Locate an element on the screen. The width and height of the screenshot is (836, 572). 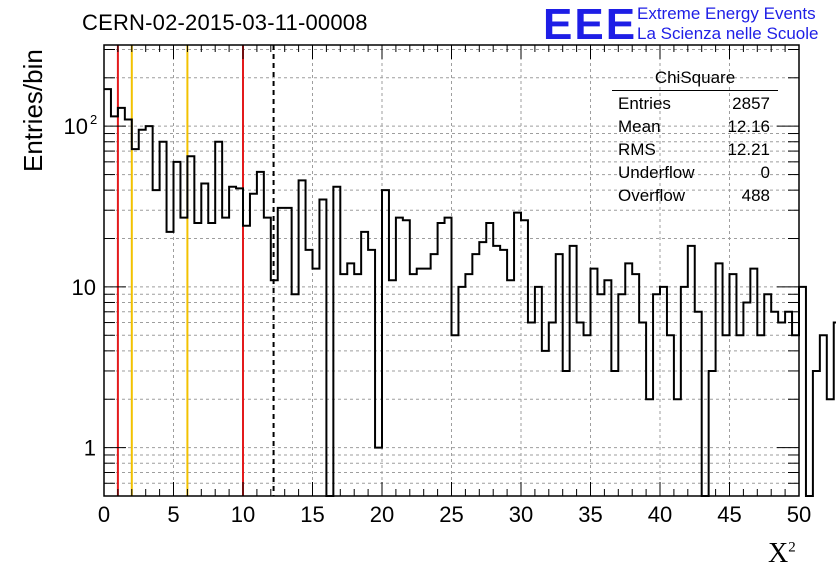
x-tick-label: 10 is located at coordinates (243, 514).